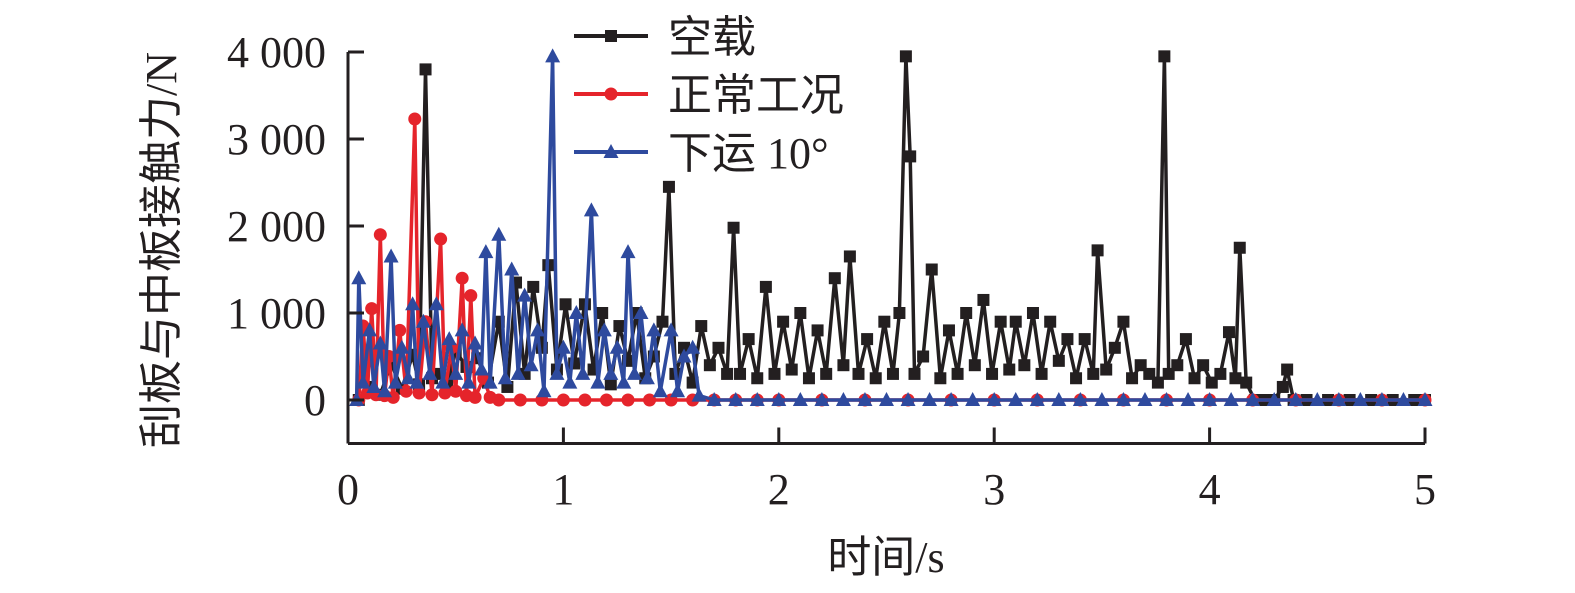 The height and width of the screenshot is (593, 1575). Describe the element at coordinates (885, 557) in the screenshot. I see `x-axis-title: 时间/s` at that location.